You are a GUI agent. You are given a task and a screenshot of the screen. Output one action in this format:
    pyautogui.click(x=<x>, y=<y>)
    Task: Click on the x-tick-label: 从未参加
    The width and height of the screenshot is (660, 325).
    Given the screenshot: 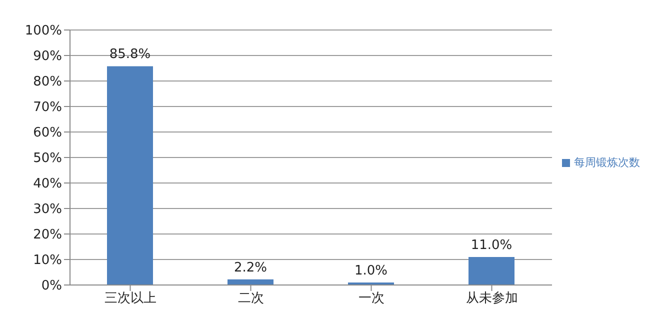 What is the action you would take?
    pyautogui.click(x=492, y=298)
    